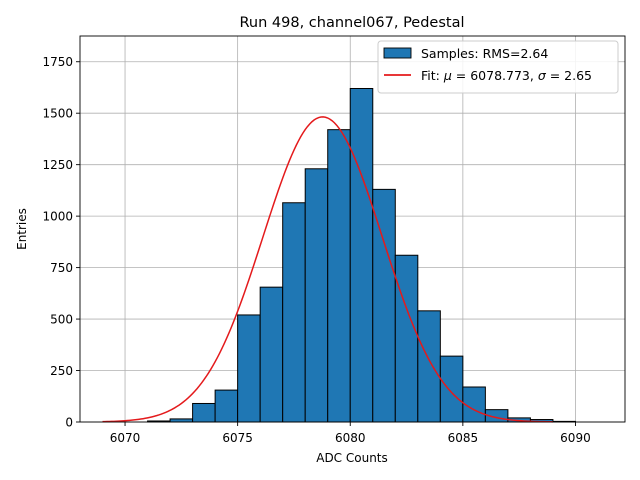 Image resolution: width=640 pixels, height=480 pixels. I want to click on x-tick-label: 6070, so click(125, 438).